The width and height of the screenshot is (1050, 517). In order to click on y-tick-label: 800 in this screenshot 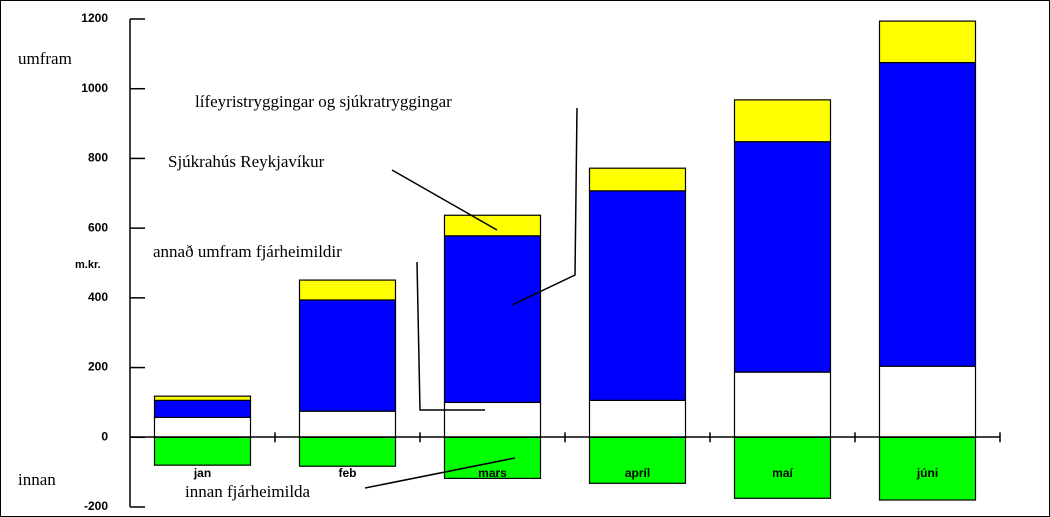, I will do `click(98, 158)`.